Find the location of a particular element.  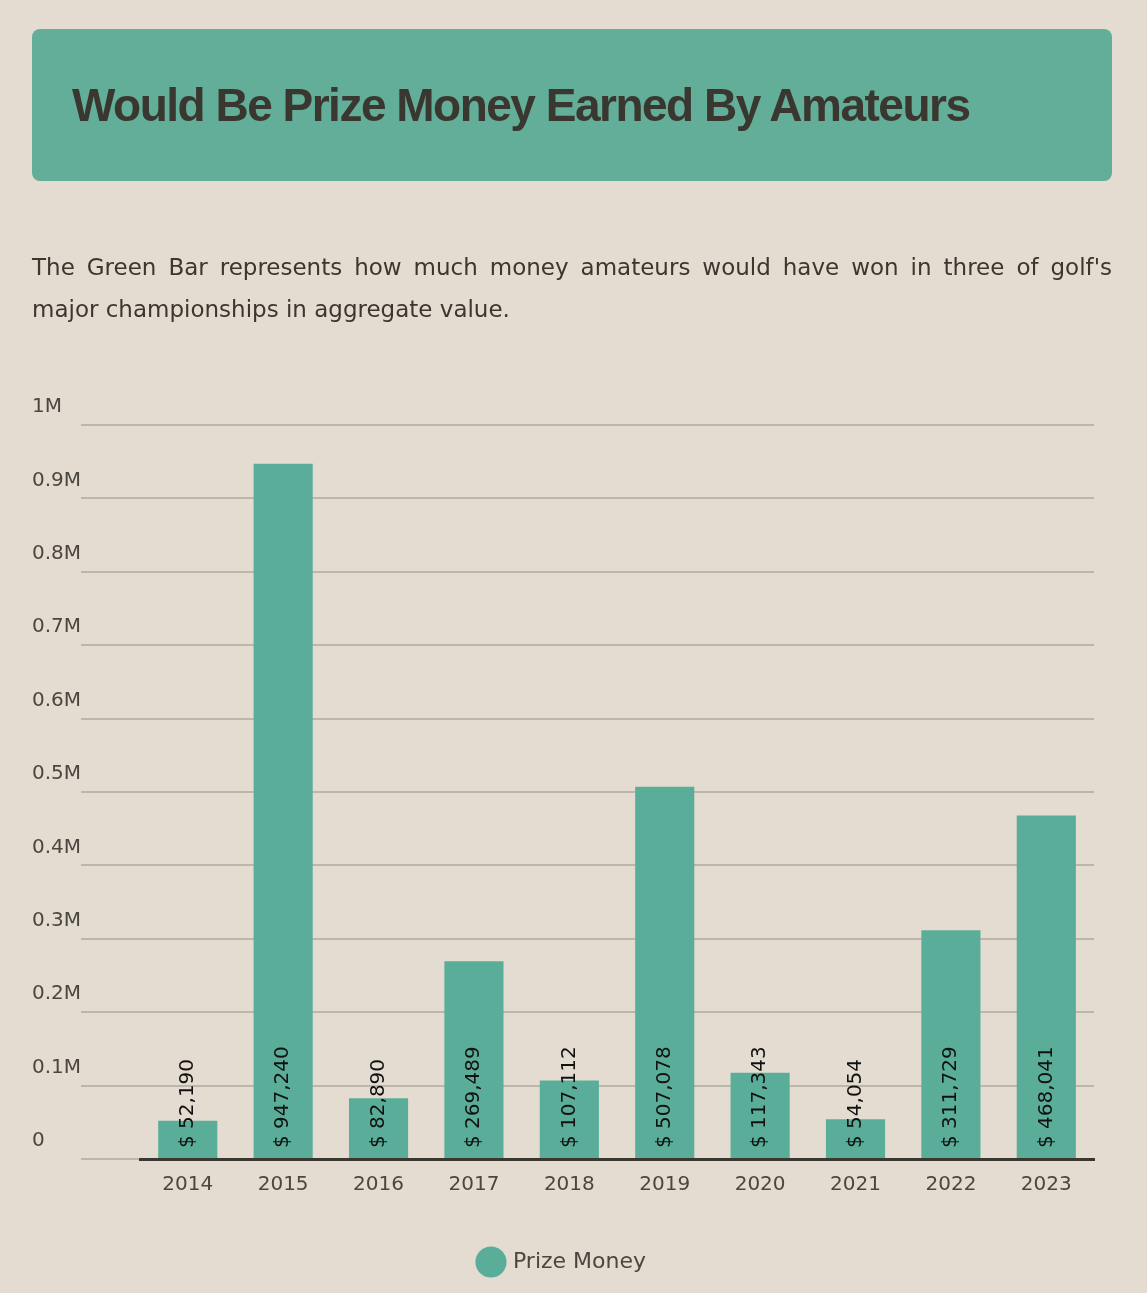

text: $ 52,190 is located at coordinates (185, 1103).